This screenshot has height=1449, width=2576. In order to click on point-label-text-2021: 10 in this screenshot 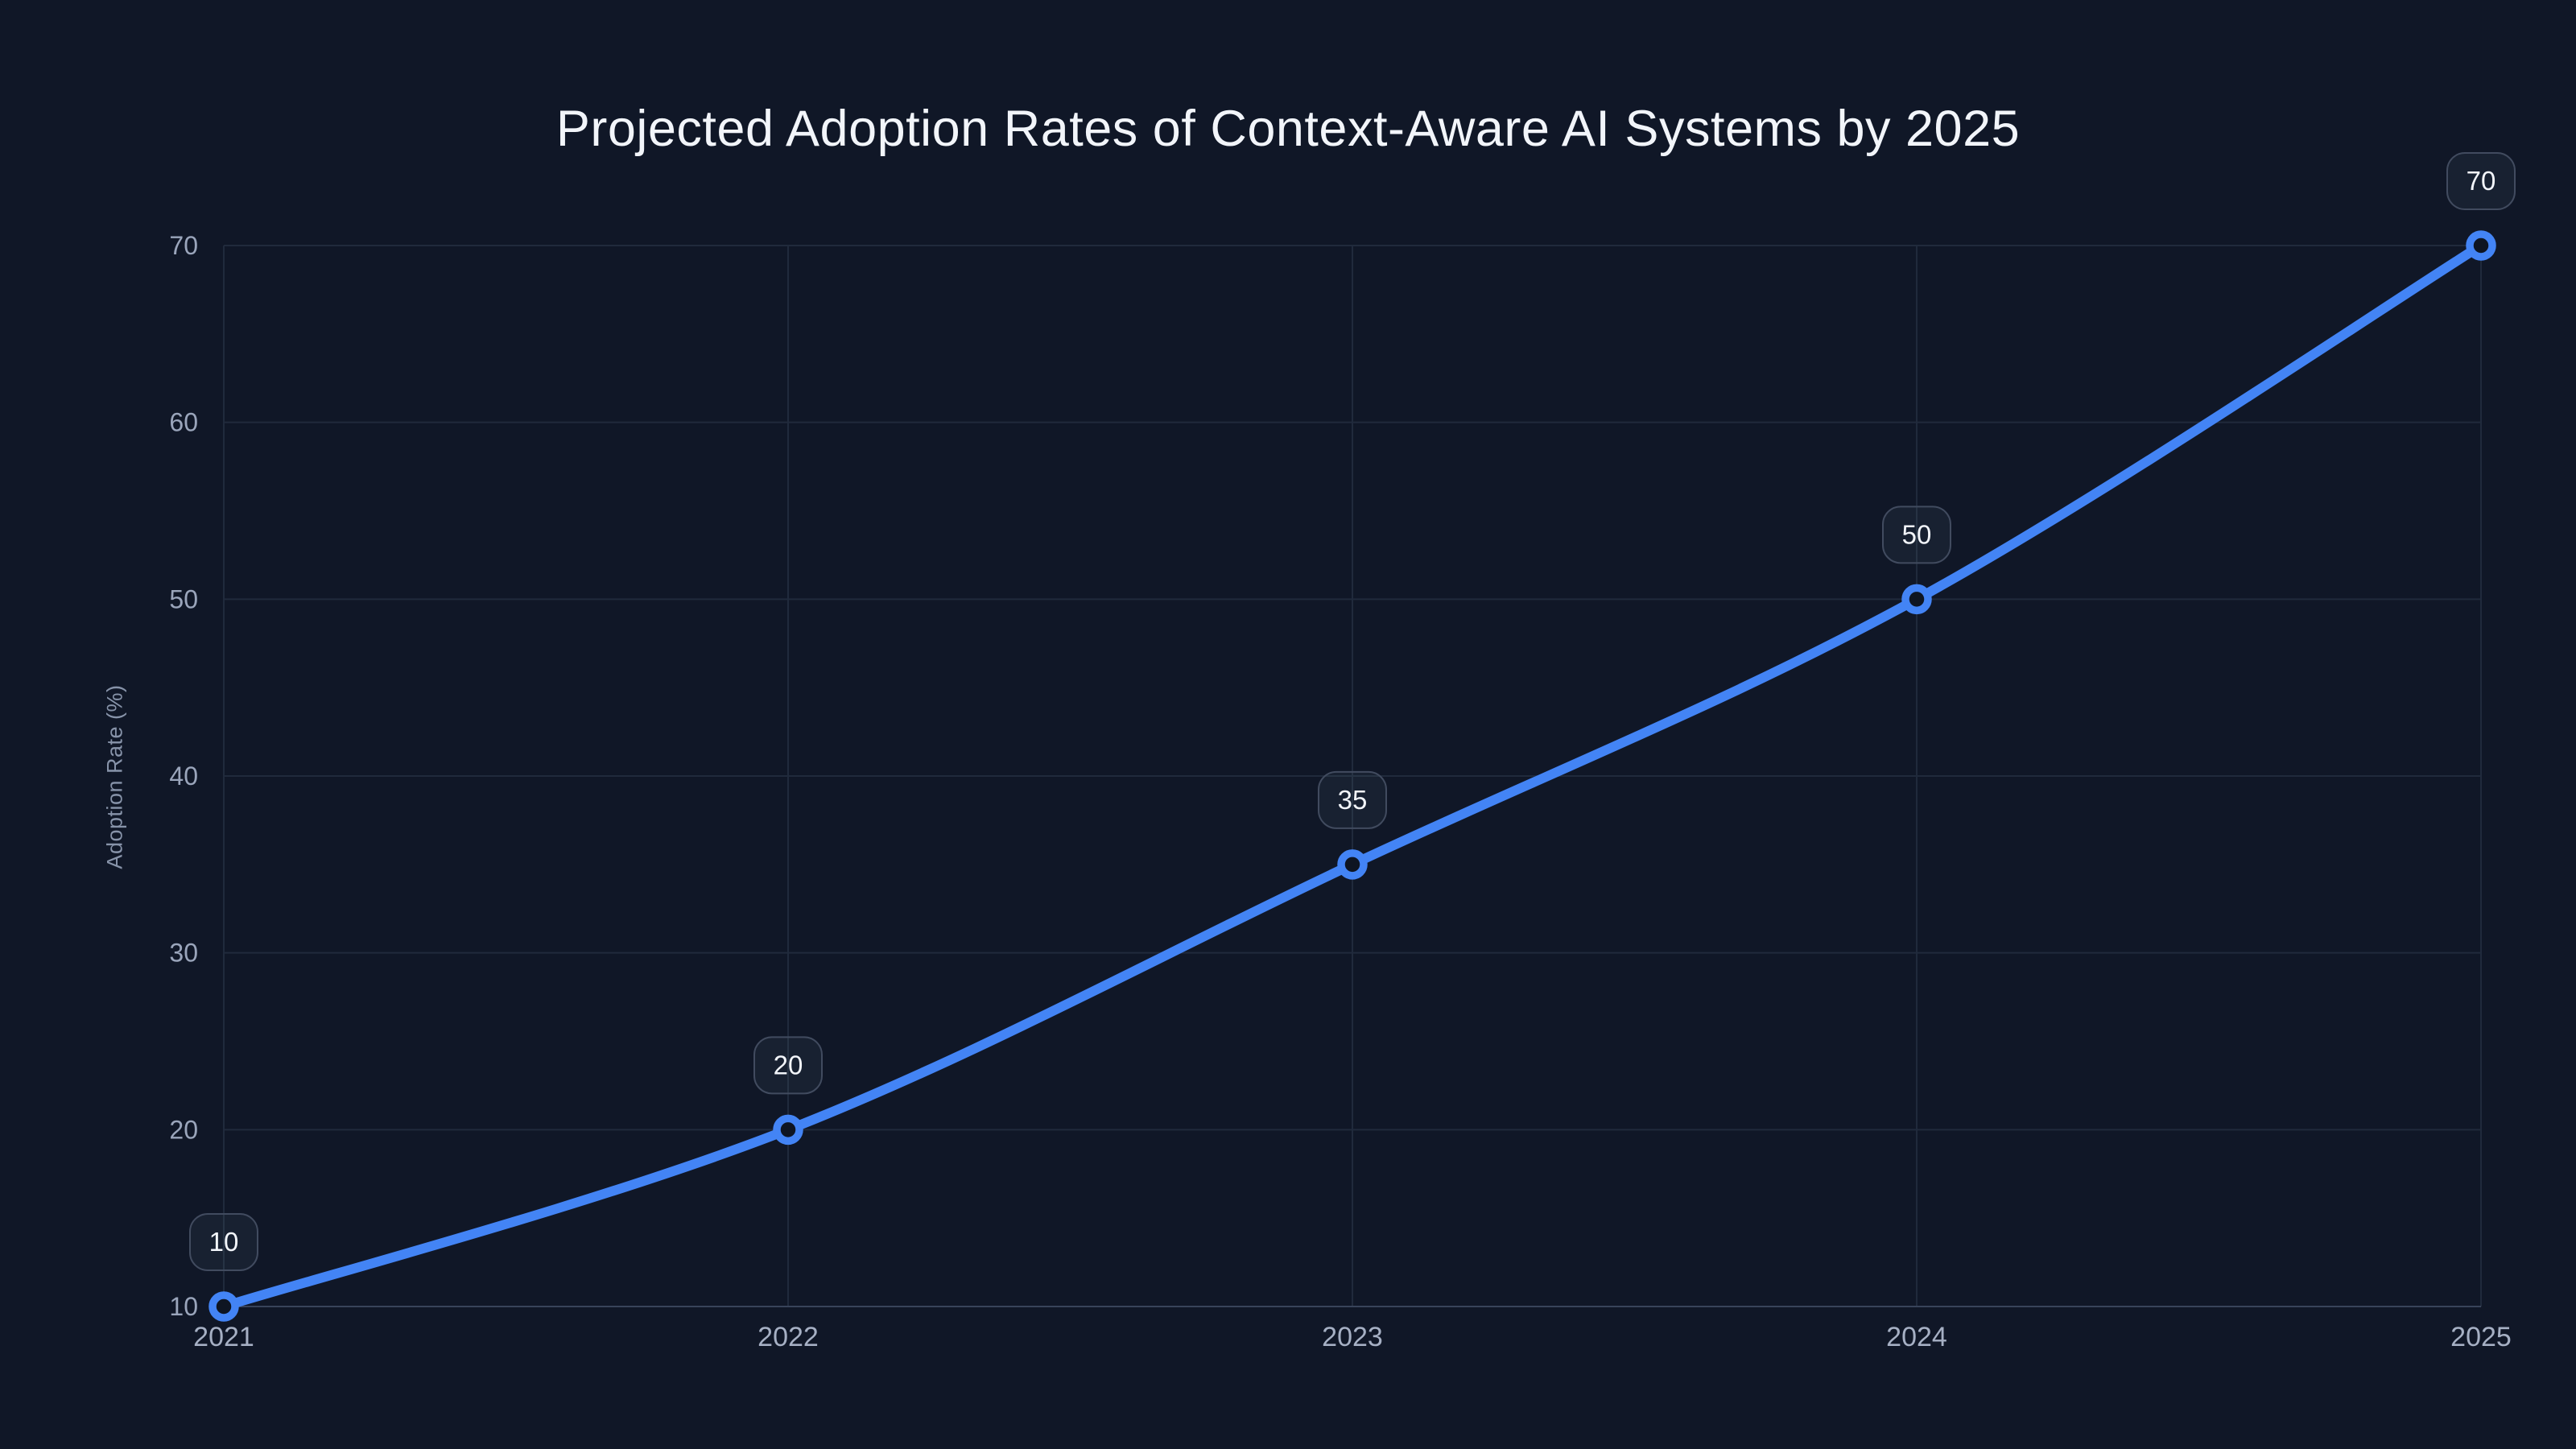, I will do `click(224, 1242)`.